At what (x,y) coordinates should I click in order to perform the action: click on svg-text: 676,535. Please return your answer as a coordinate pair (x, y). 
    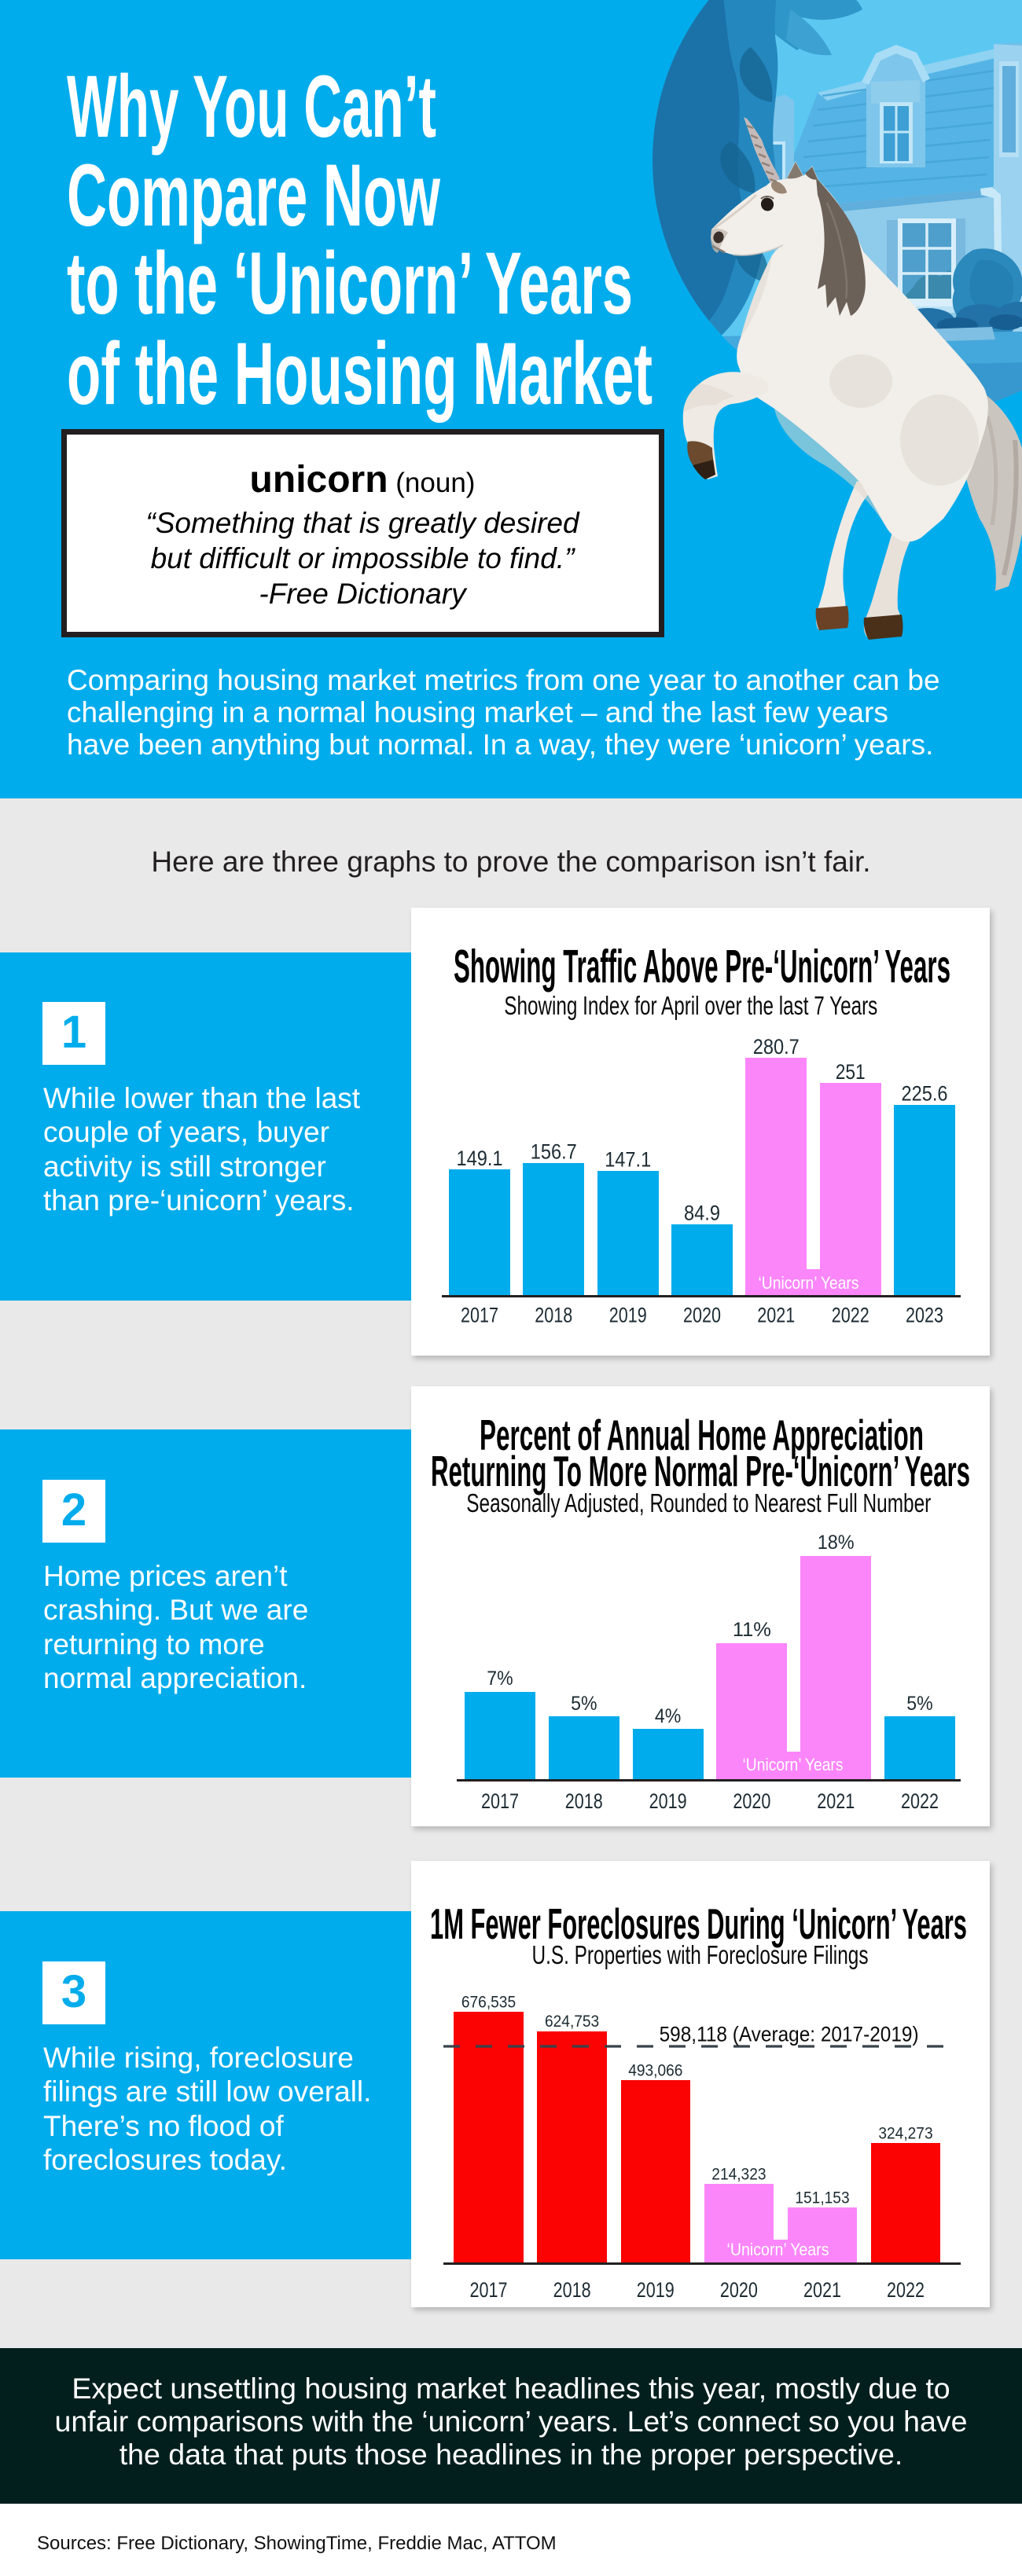
    Looking at the image, I should click on (489, 2001).